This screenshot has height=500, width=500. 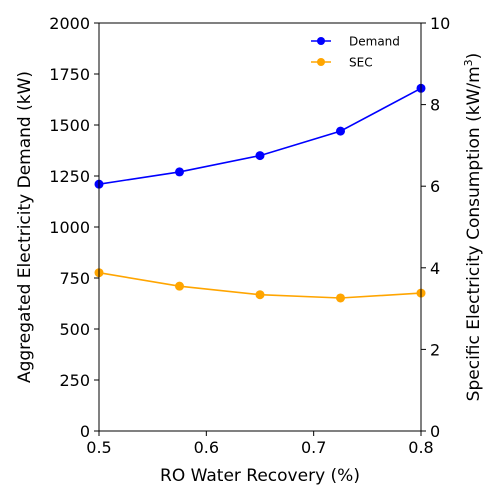 I want to click on left-y-tick-label: 0, so click(x=85, y=431).